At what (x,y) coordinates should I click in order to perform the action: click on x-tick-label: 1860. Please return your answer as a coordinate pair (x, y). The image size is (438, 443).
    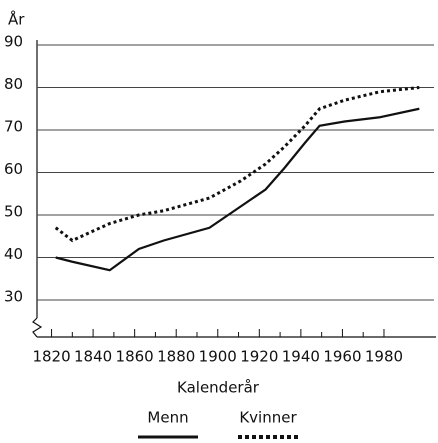
    Looking at the image, I should click on (135, 357).